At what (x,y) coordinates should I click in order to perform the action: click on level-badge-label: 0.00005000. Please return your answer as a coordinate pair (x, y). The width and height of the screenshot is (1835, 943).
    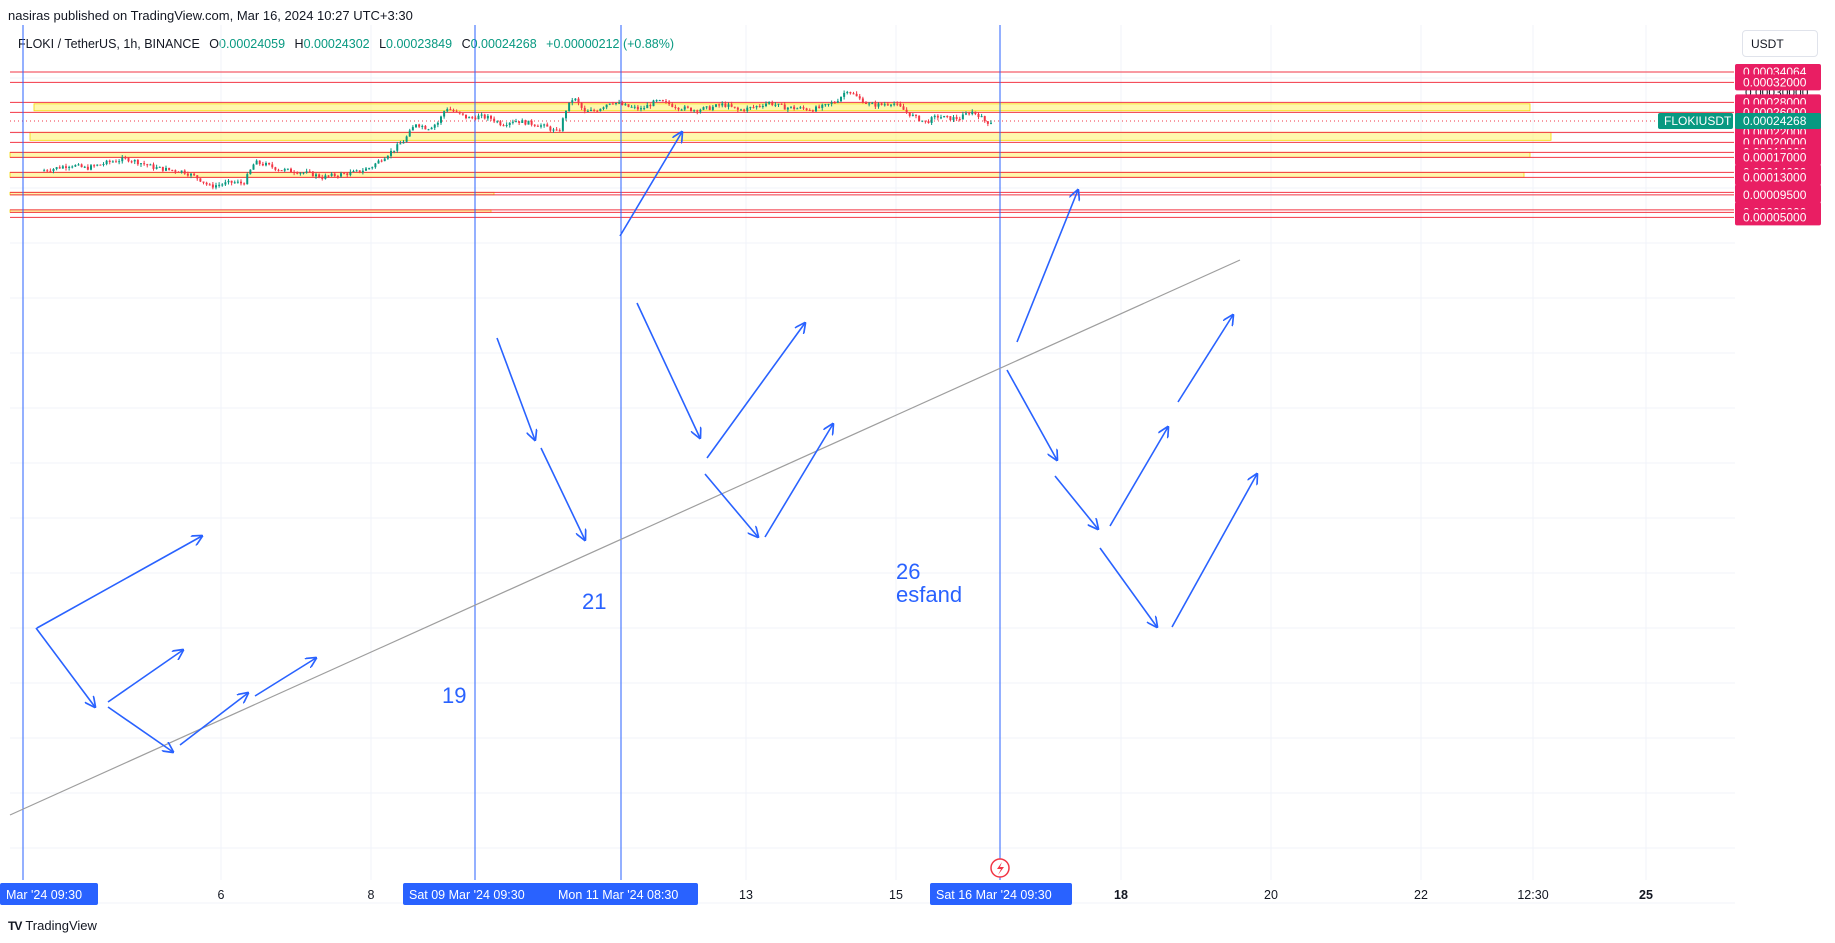
    Looking at the image, I should click on (1775, 217).